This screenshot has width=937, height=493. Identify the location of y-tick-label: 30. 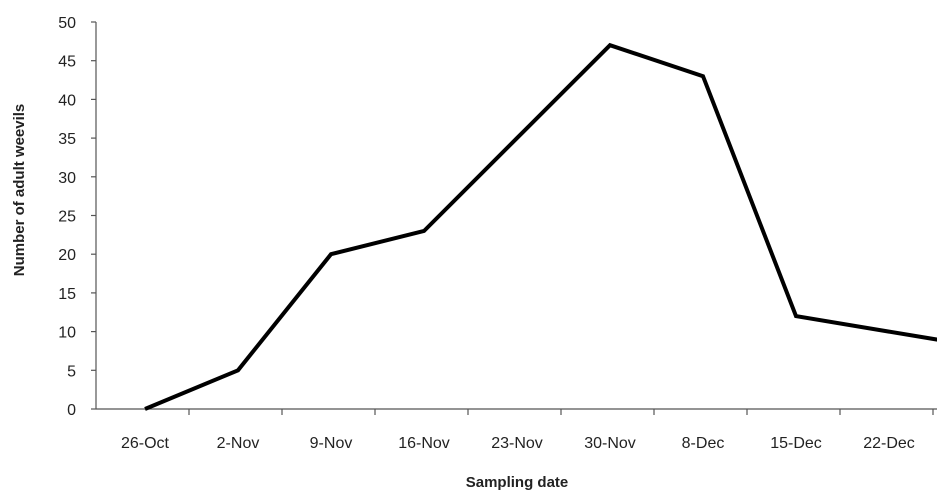
(67, 178).